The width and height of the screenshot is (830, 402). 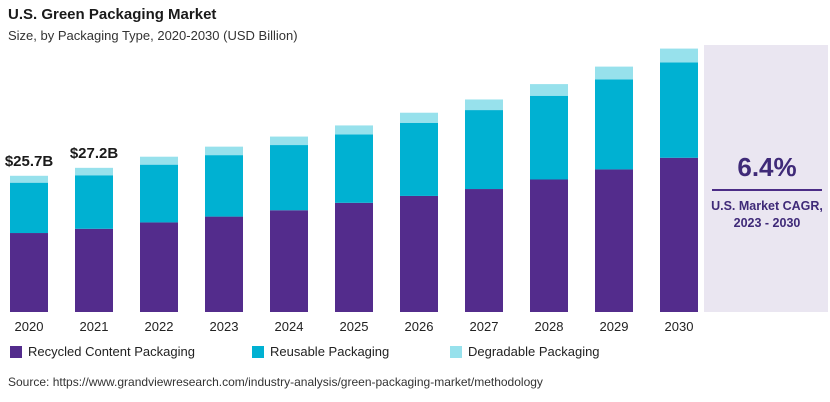 What do you see at coordinates (679, 55) in the screenshot?
I see `bar-degradable-2030` at bounding box center [679, 55].